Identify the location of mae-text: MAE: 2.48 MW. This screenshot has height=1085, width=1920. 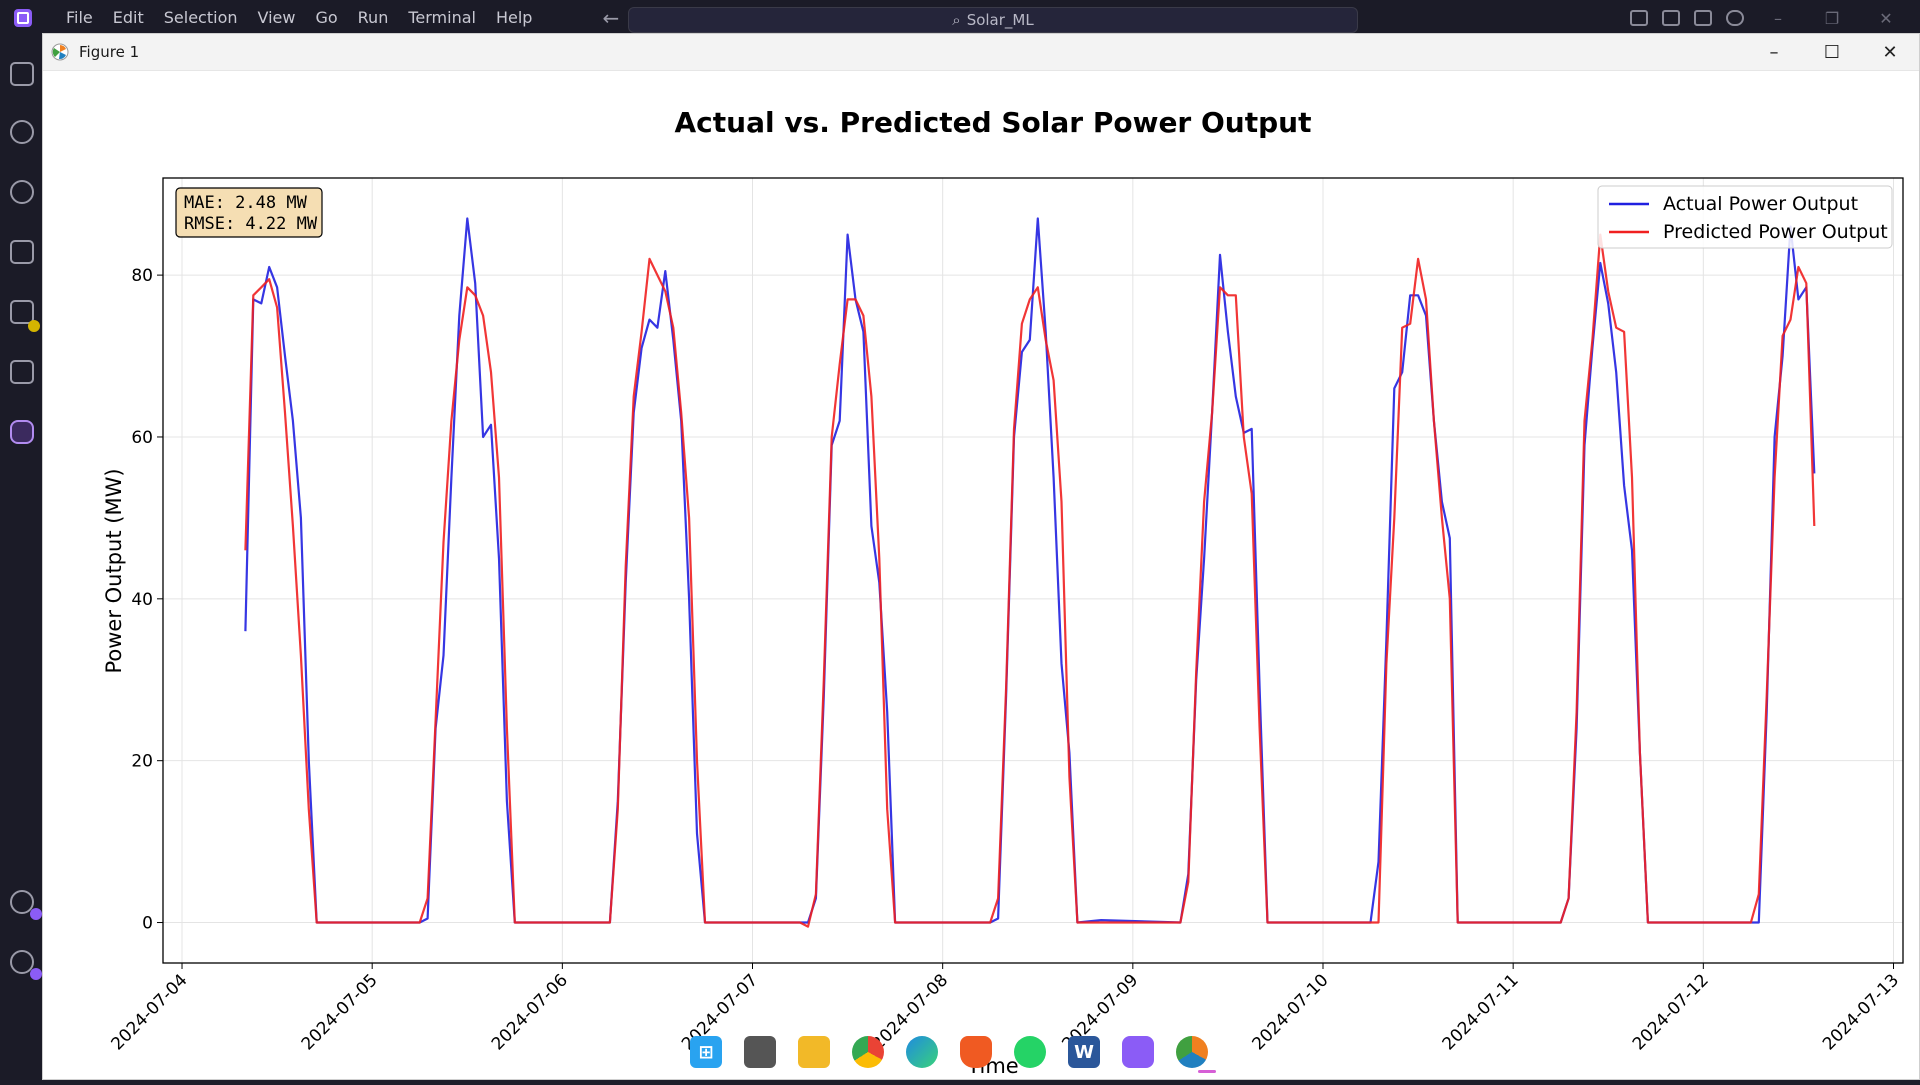
(246, 203).